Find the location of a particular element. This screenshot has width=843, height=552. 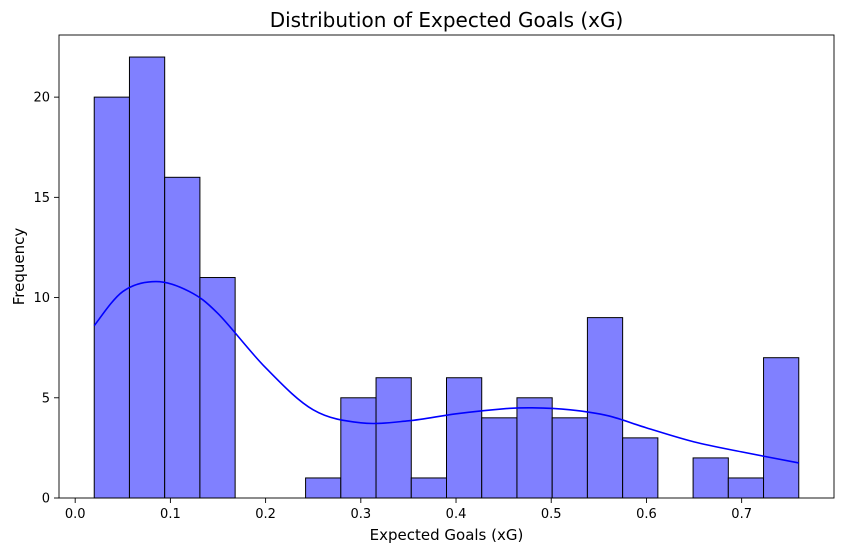

y-tick-label: 0 is located at coordinates (46, 499).